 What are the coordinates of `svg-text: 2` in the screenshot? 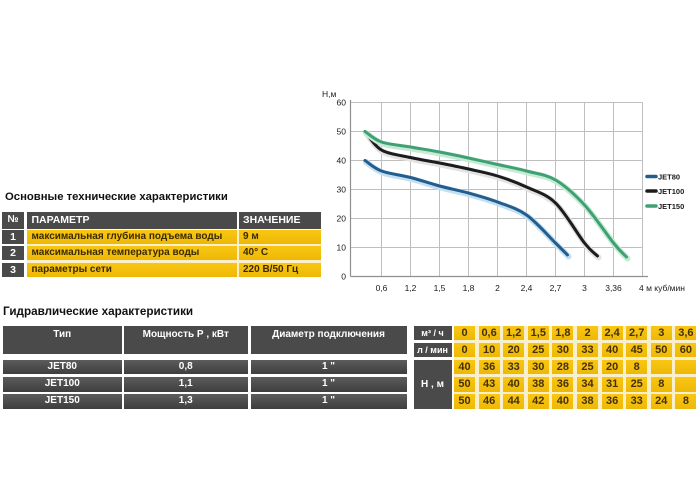 It's located at (497, 288).